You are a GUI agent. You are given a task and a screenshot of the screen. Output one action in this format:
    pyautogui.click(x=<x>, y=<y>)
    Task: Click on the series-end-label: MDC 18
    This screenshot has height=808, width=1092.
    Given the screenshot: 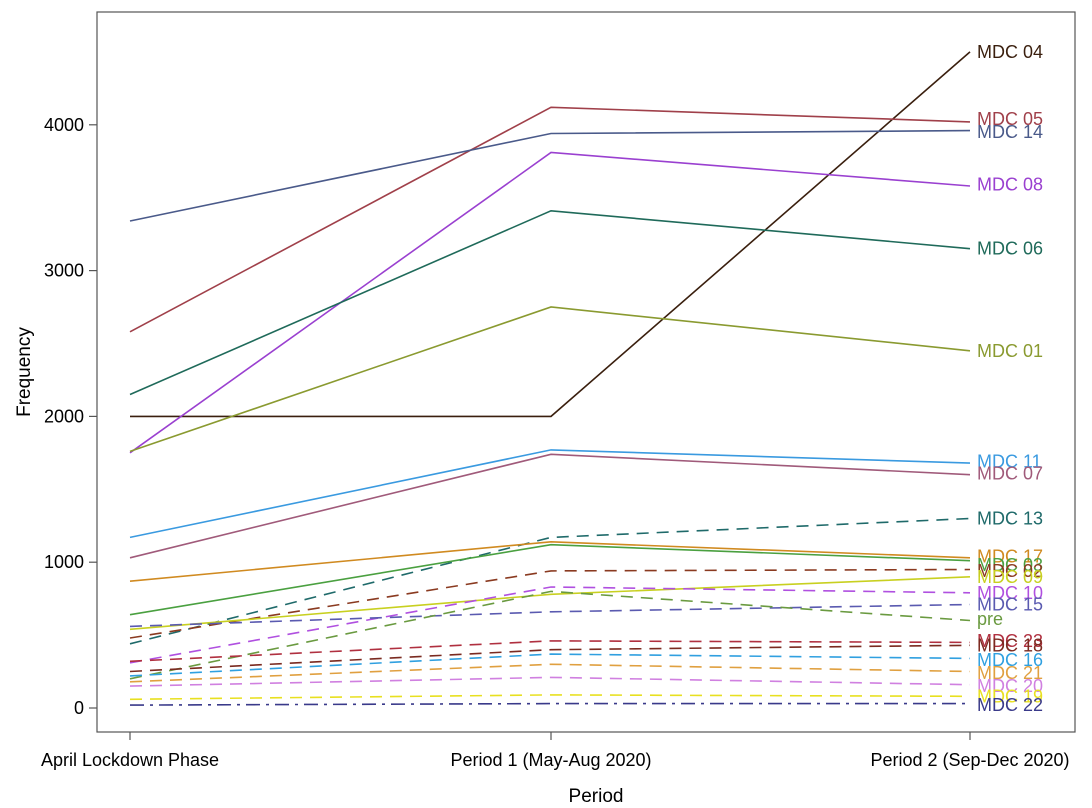 What is the action you would take?
    pyautogui.click(x=1010, y=645)
    